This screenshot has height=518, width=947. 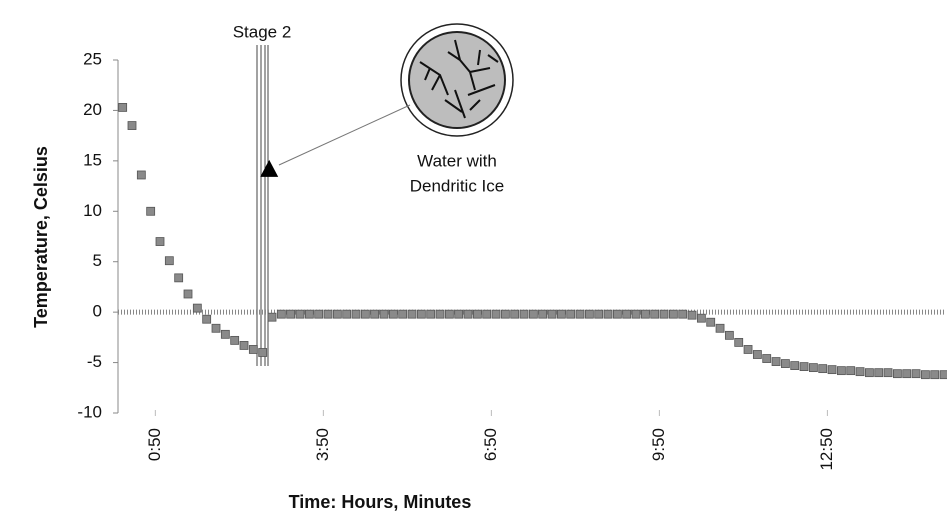 What do you see at coordinates (322, 444) in the screenshot?
I see `x-tick-label: 3:50` at bounding box center [322, 444].